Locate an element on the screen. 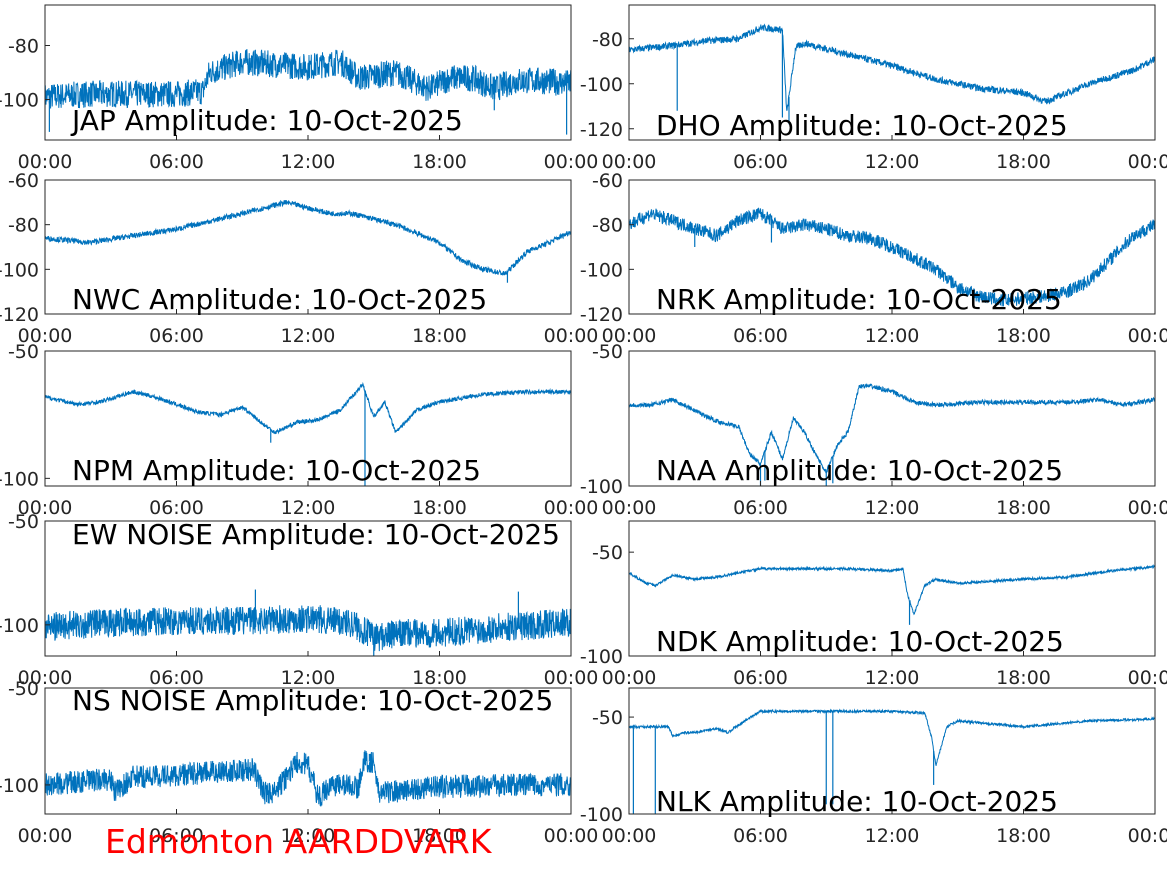 The height and width of the screenshot is (875, 1167). panel-title: NLK Amplitude: 10-Oct-2025 is located at coordinates (857, 801).